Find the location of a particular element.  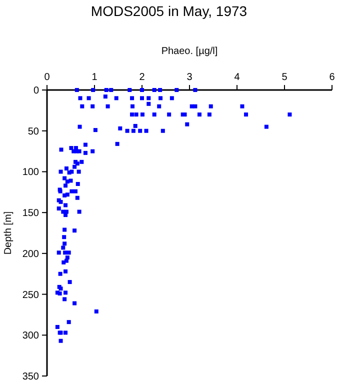

y-tick-label: 300 is located at coordinates (31, 336).